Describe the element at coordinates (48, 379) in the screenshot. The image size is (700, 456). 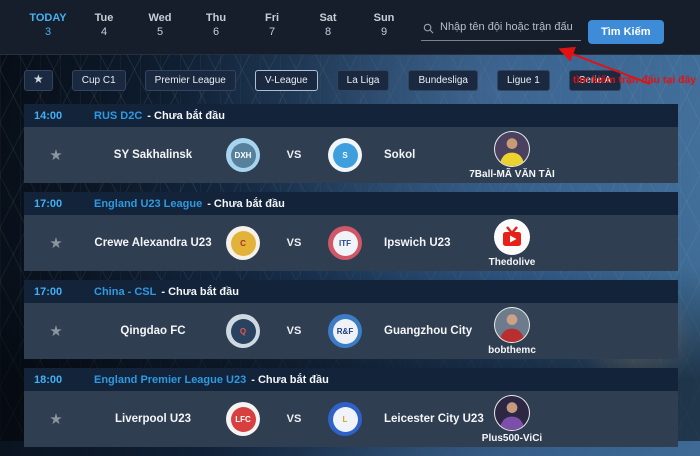
I see `match-time: 18:00` at that location.